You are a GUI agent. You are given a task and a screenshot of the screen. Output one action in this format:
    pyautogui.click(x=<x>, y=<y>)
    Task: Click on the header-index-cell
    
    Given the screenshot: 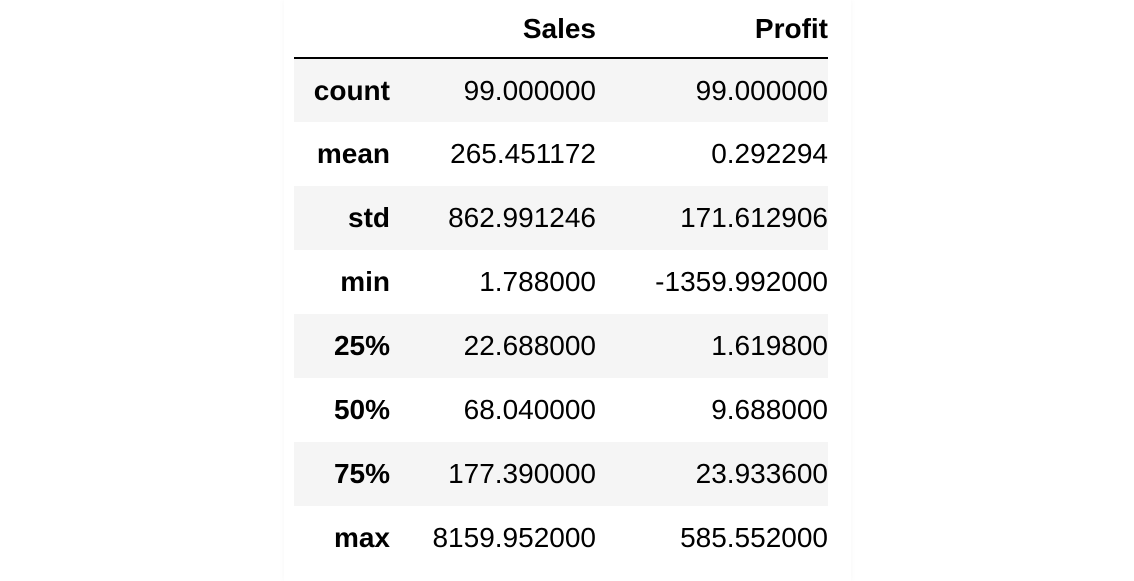 What is the action you would take?
    pyautogui.click(x=342, y=29)
    